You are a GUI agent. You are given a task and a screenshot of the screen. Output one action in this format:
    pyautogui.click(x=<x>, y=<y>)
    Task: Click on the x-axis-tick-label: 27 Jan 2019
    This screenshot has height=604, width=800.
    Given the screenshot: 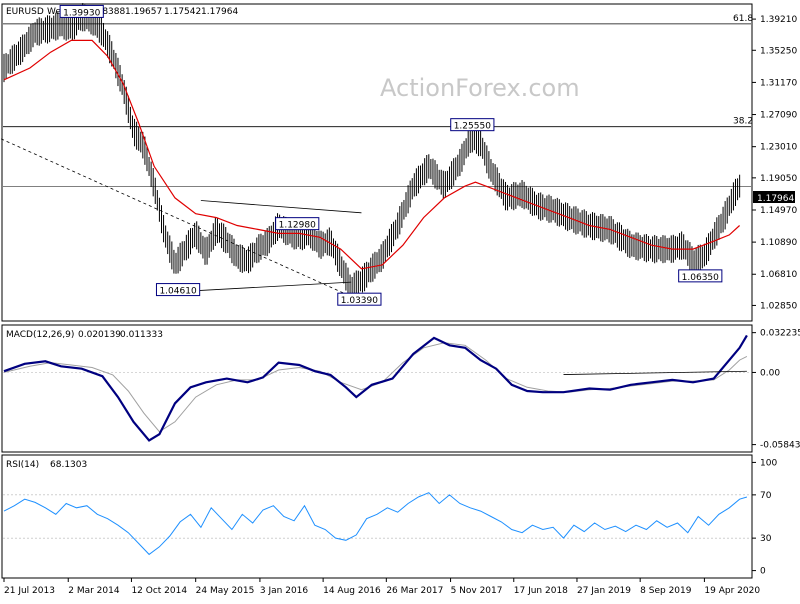 What is the action you would take?
    pyautogui.click(x=604, y=591)
    